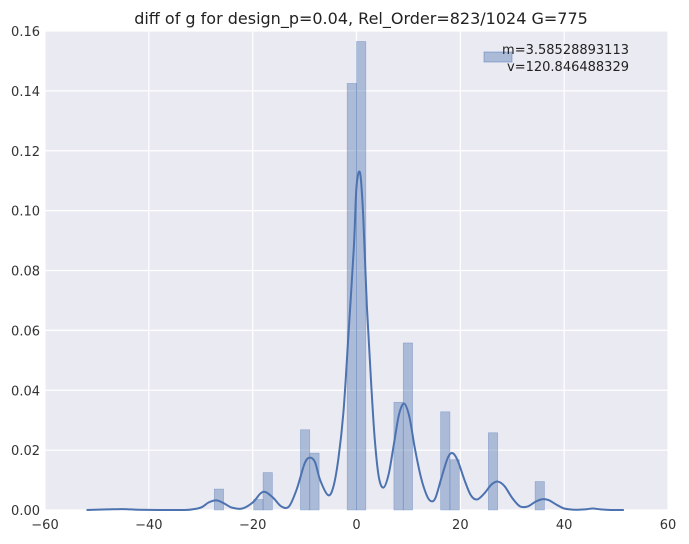 The image size is (689, 544). What do you see at coordinates (25, 511) in the screenshot?
I see `y-tick-label: 0.00` at bounding box center [25, 511].